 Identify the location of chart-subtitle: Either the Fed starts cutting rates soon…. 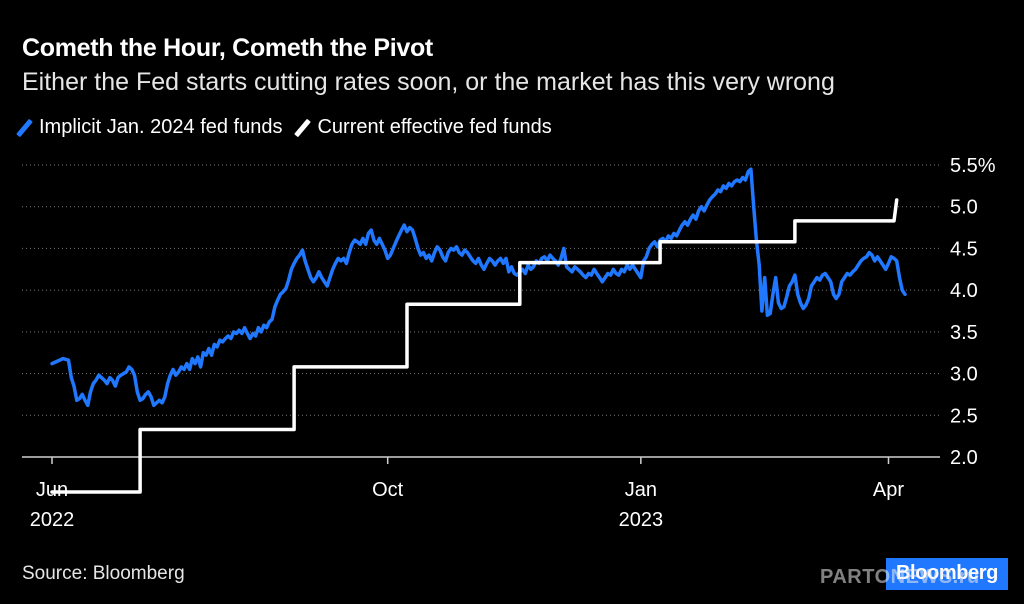
(428, 82).